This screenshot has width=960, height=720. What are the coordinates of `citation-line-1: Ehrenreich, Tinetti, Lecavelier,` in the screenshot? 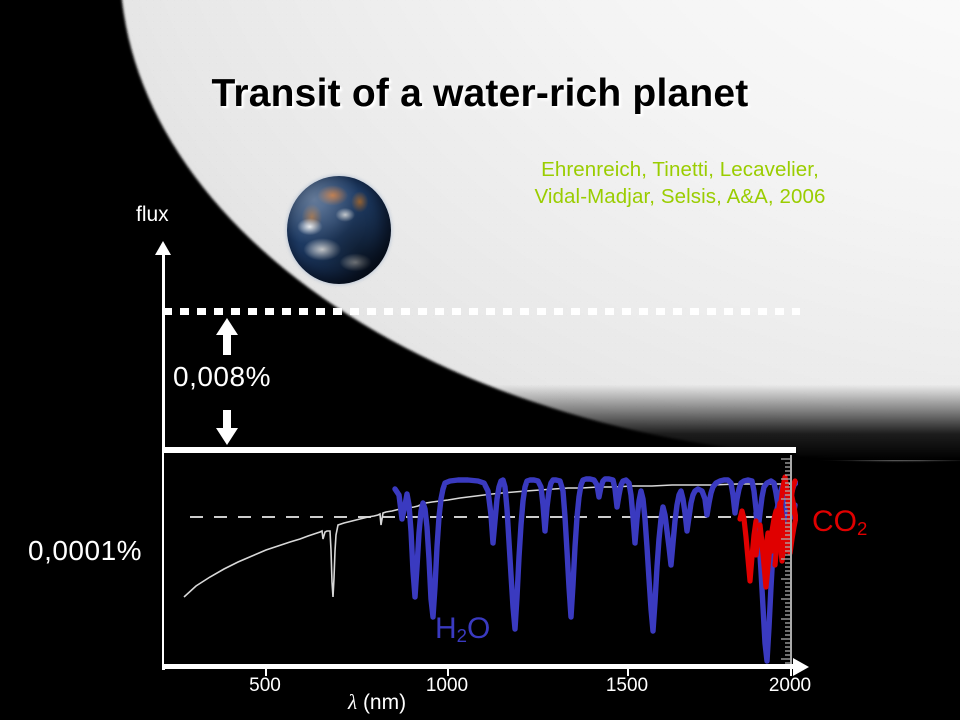 It's located at (680, 169).